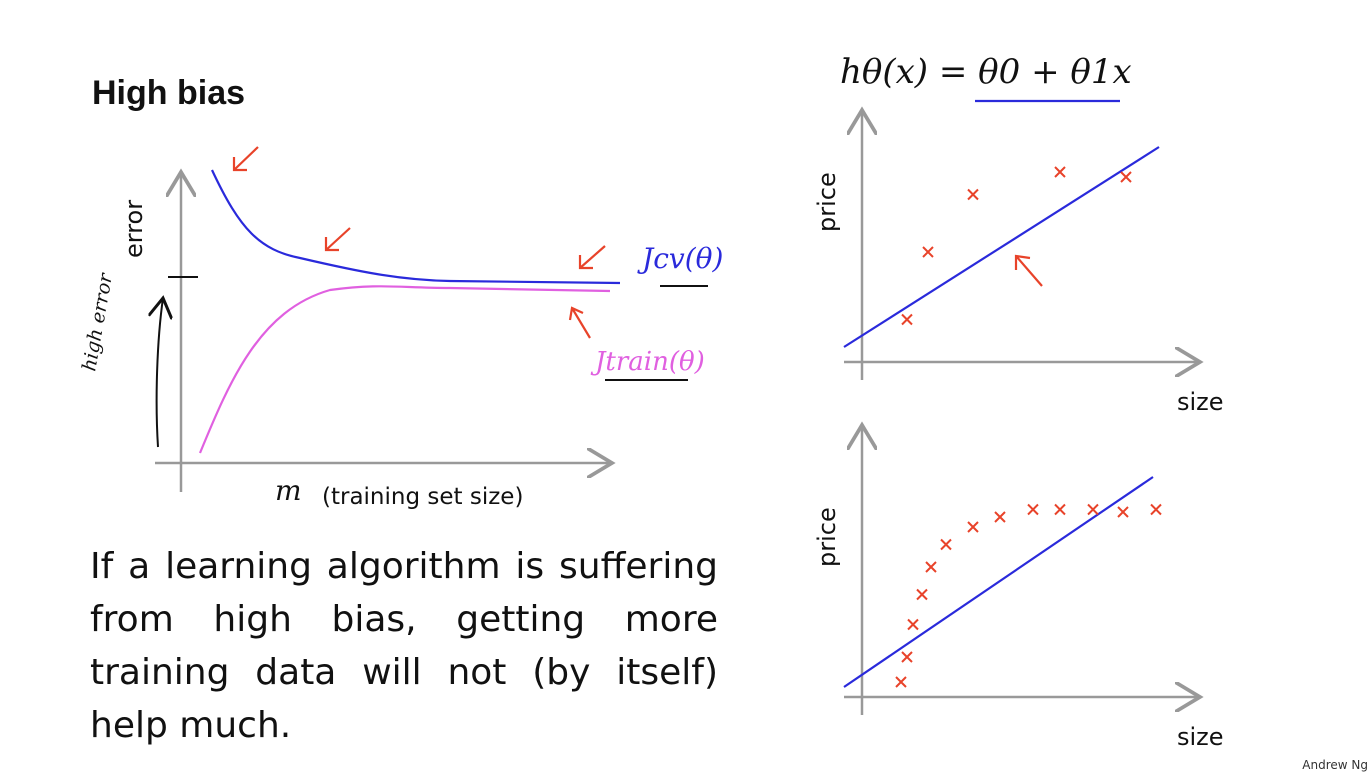 Image resolution: width=1368 pixels, height=772 pixels. What do you see at coordinates (160, 373) in the screenshot?
I see `high-error-arrow` at bounding box center [160, 373].